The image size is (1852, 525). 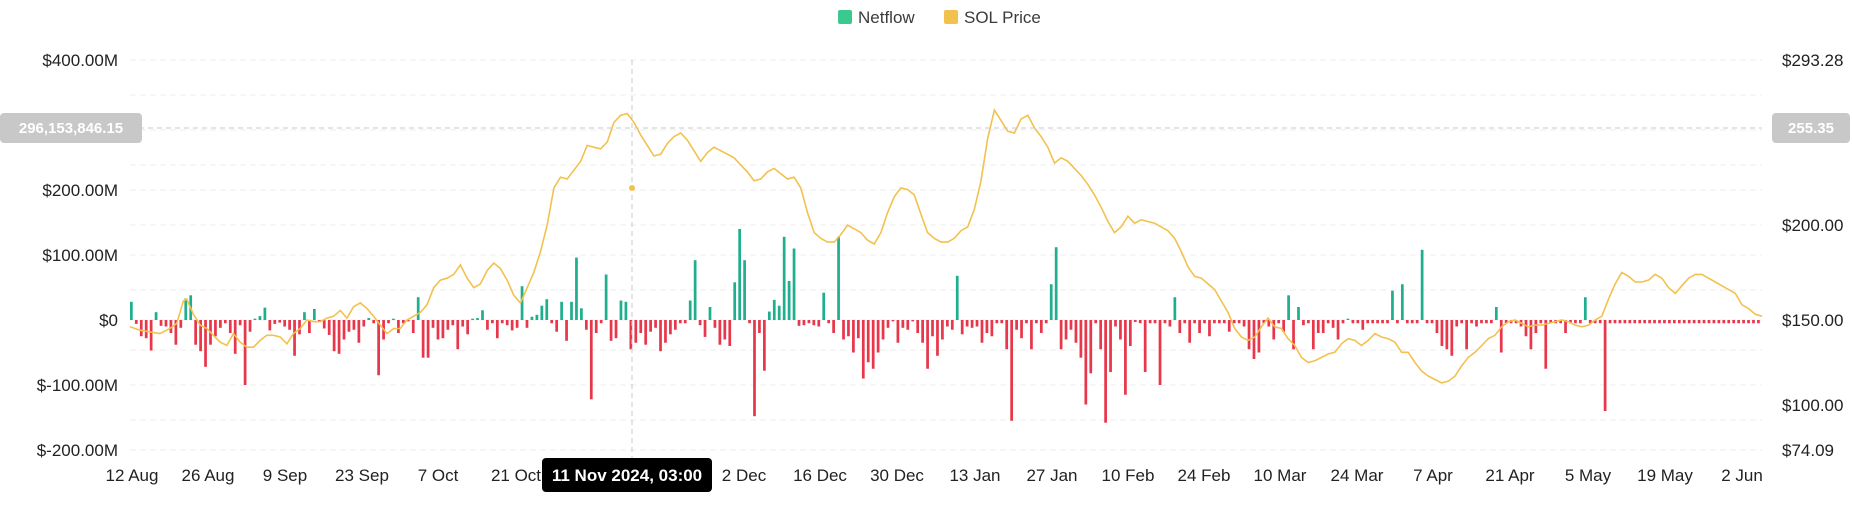 I want to click on x-tick-label: 9 Sep, so click(x=285, y=475).